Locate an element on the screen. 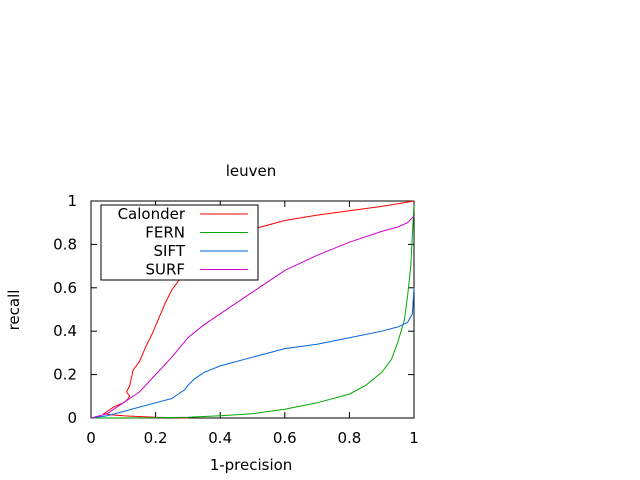  legend-box is located at coordinates (179, 242).